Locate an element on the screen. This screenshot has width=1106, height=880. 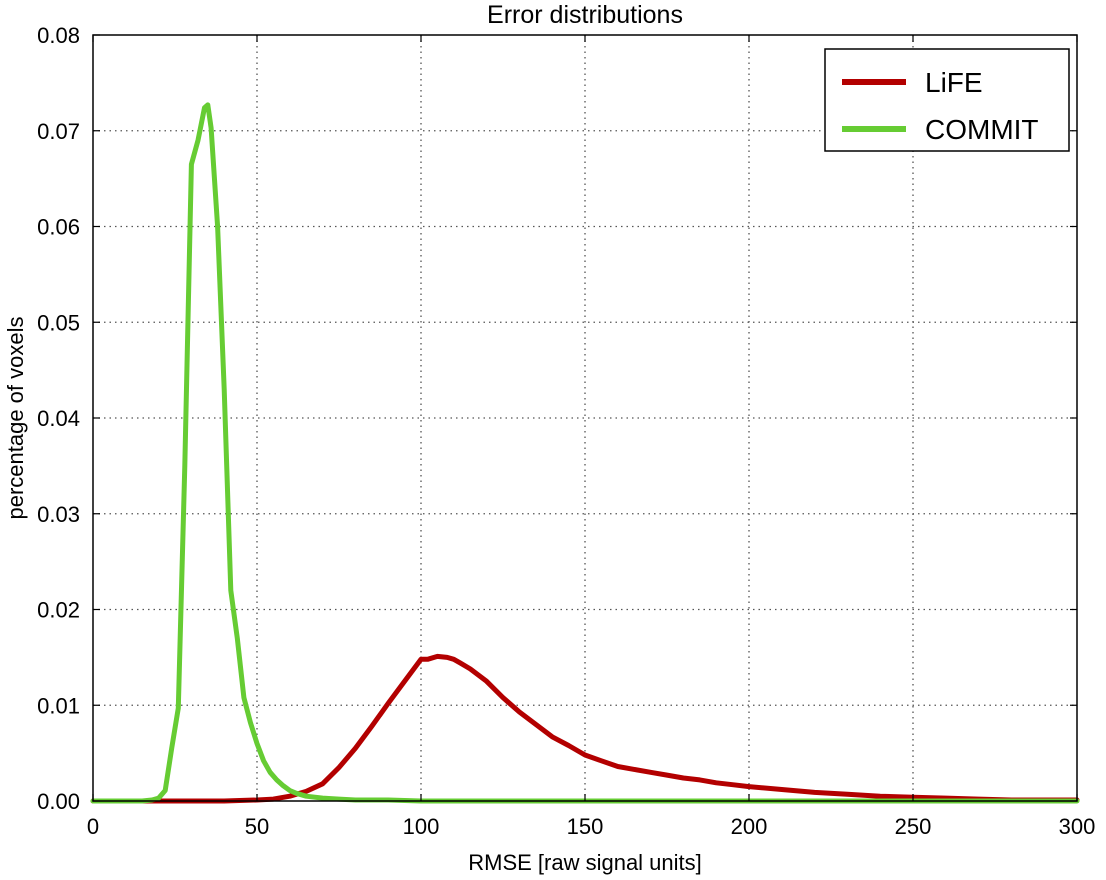
x-tick-label: 100 is located at coordinates (421, 826).